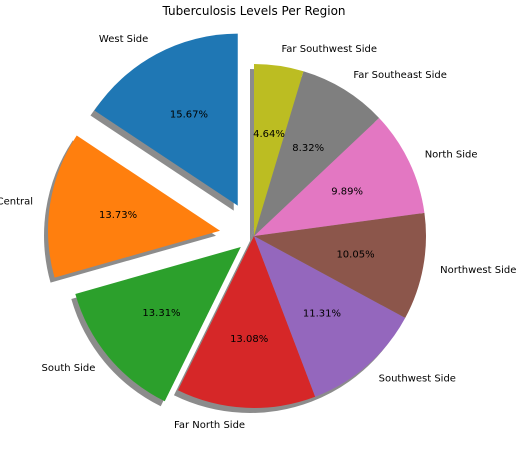 Image resolution: width=521 pixels, height=457 pixels. Describe the element at coordinates (339, 176) in the screenshot. I see `slice-north-side` at that location.